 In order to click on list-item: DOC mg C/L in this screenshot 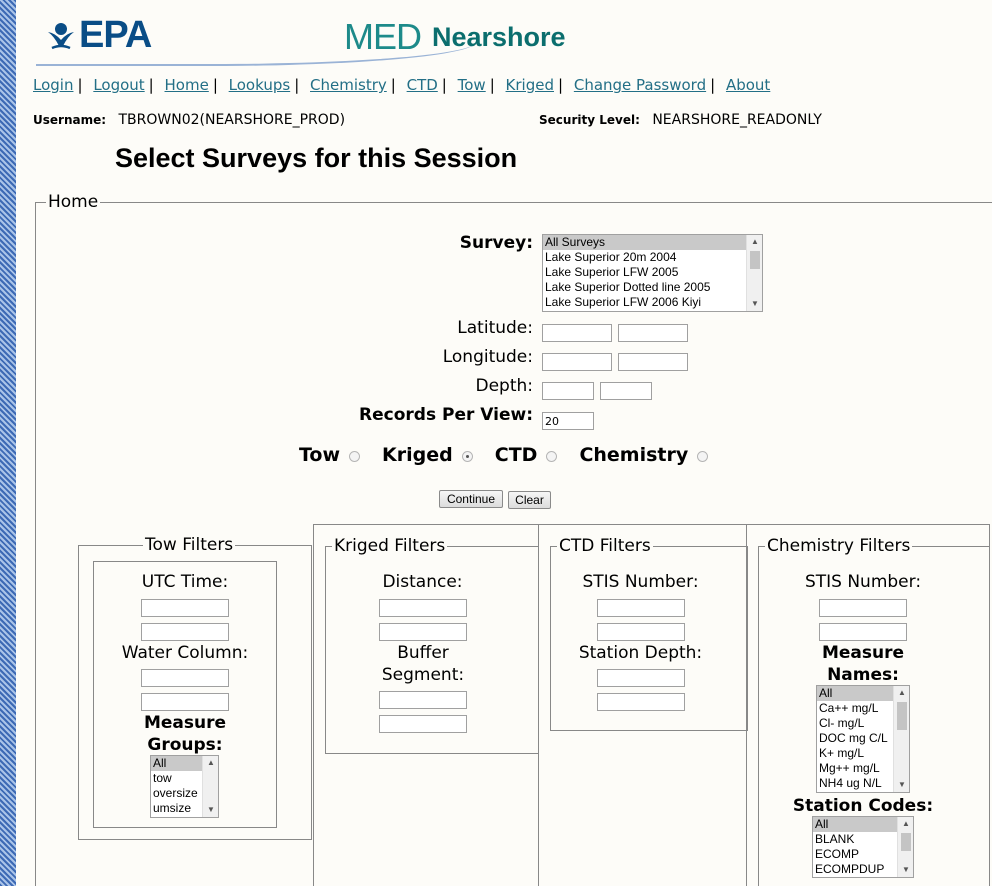, I will do `click(853, 738)`.